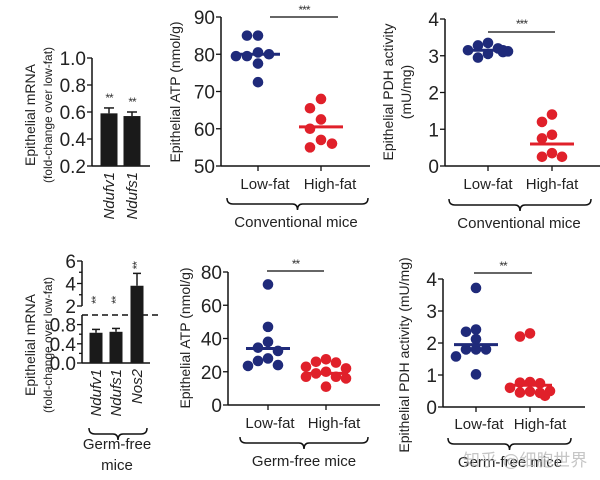  Describe the element at coordinates (63, 364) in the screenshot. I see `y-tick-label: 0.0` at that location.